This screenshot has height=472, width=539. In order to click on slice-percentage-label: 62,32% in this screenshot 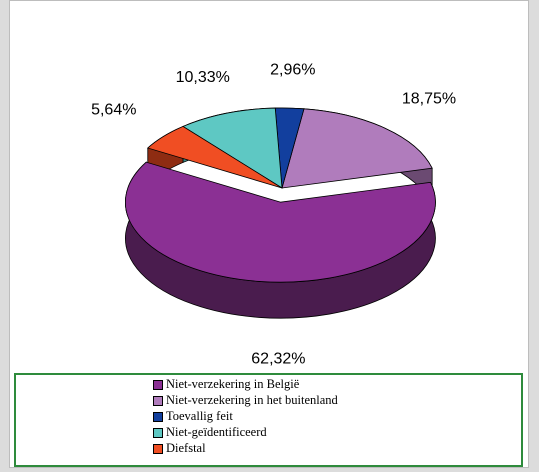, I will do `click(278, 359)`.